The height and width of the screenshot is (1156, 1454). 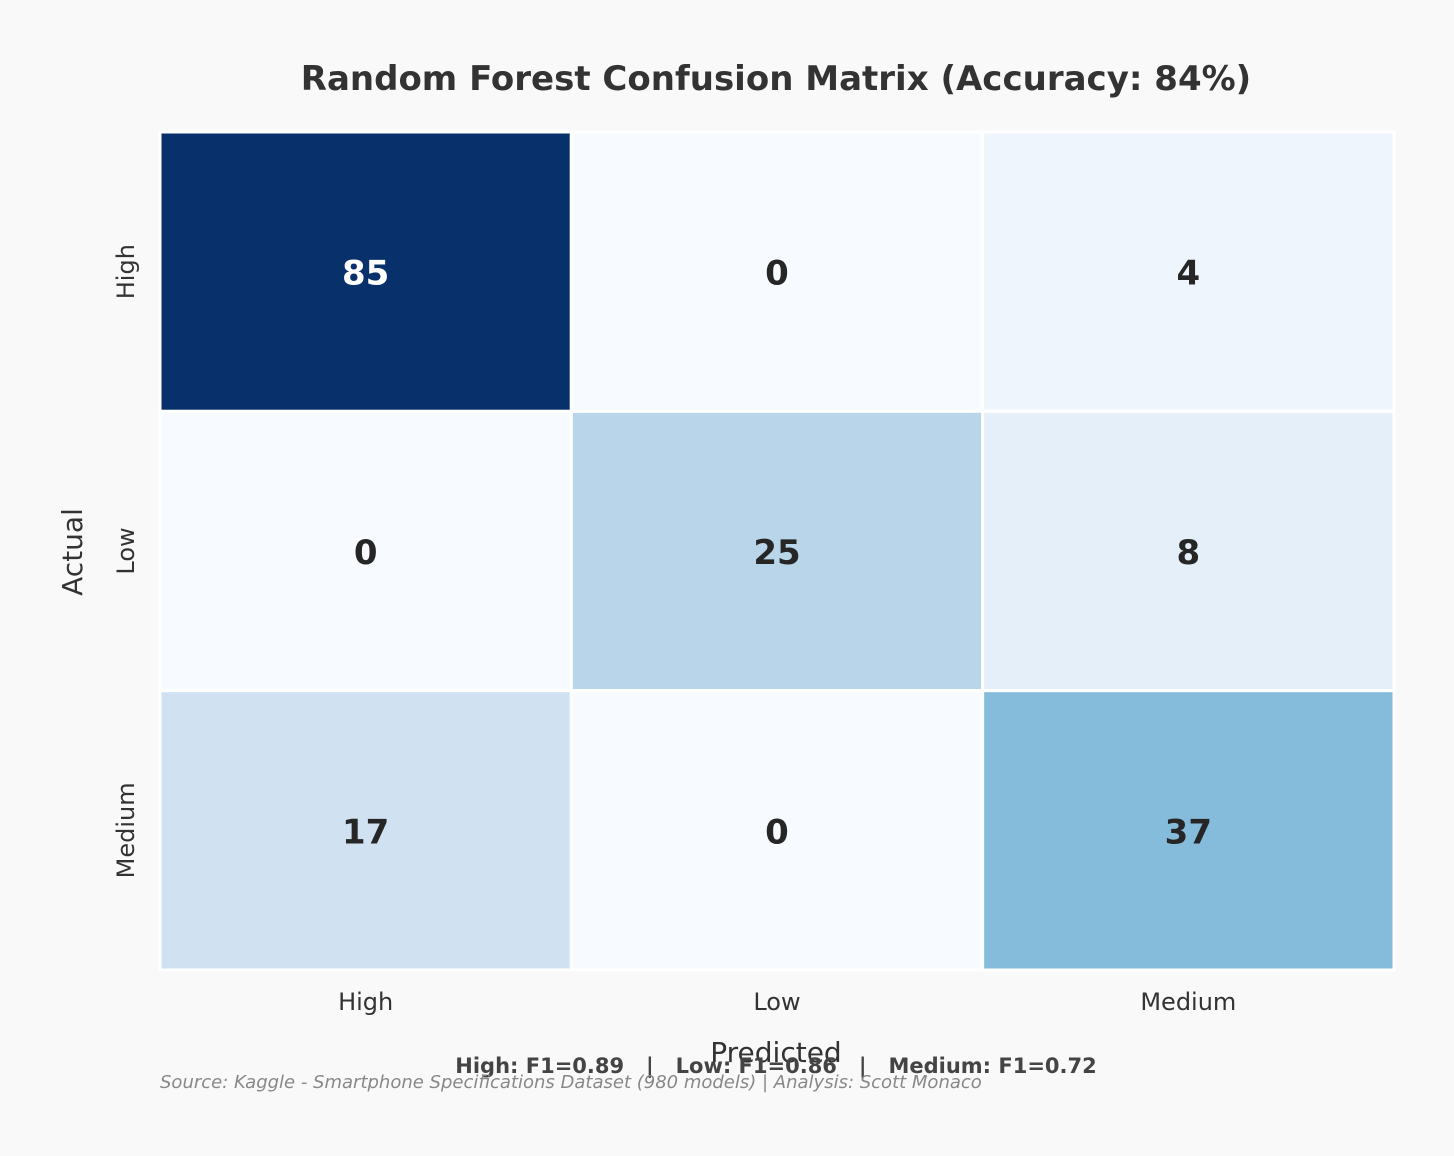 I want to click on cell-value-high-low: 0, so click(x=777, y=274).